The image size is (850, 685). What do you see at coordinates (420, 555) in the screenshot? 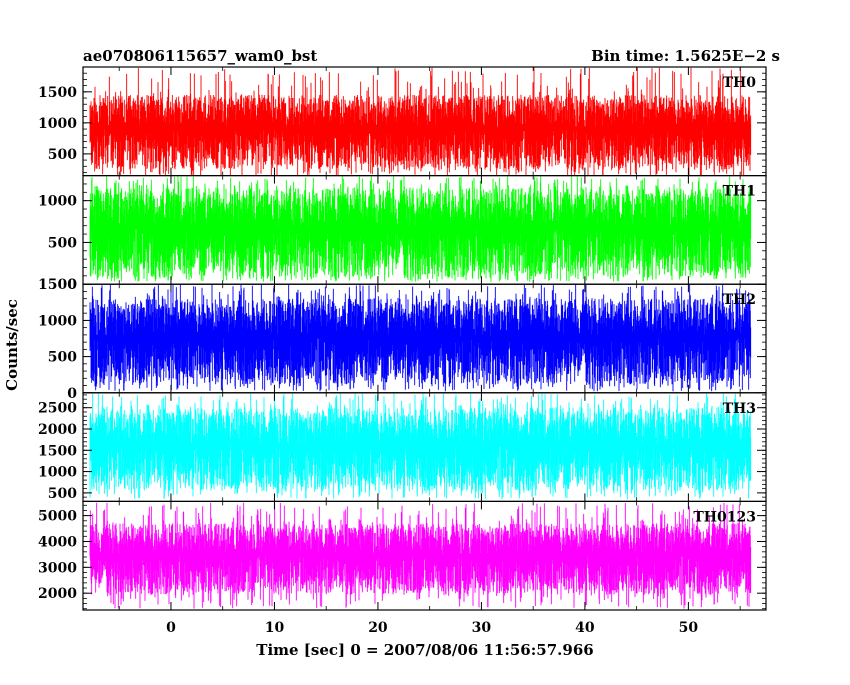
I see `series-trace-th0123` at bounding box center [420, 555].